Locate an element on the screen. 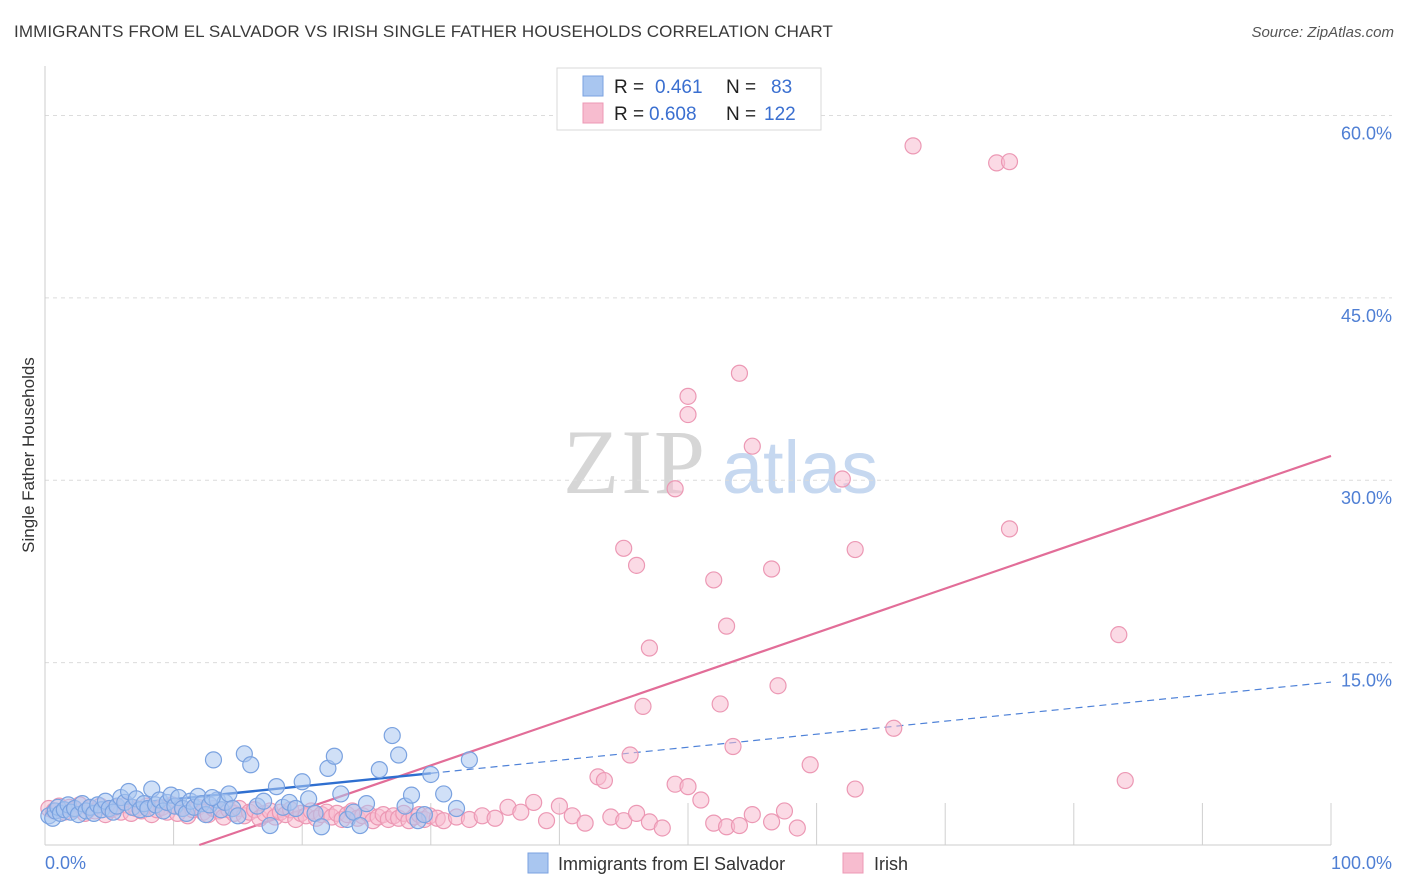 The width and height of the screenshot is (1406, 892). legend-bottom-swatch-pink is located at coordinates (853, 863).